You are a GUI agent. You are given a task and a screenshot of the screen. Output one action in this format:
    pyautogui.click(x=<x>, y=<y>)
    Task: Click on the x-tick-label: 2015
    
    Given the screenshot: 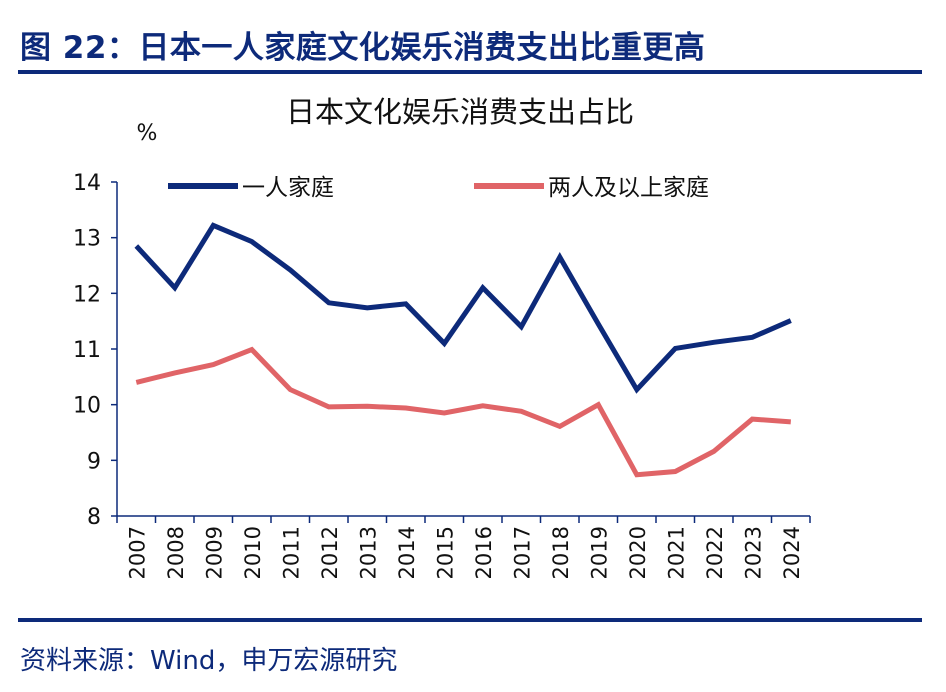 What is the action you would take?
    pyautogui.click(x=445, y=552)
    